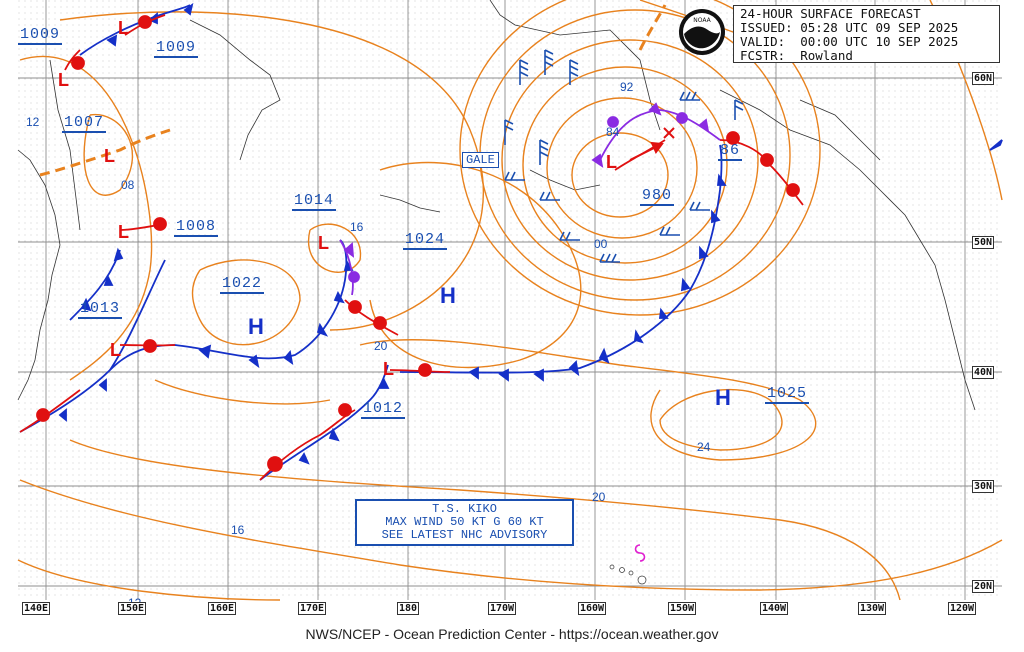  I want to click on ts-name: T.S. KIKO, so click(464, 509).